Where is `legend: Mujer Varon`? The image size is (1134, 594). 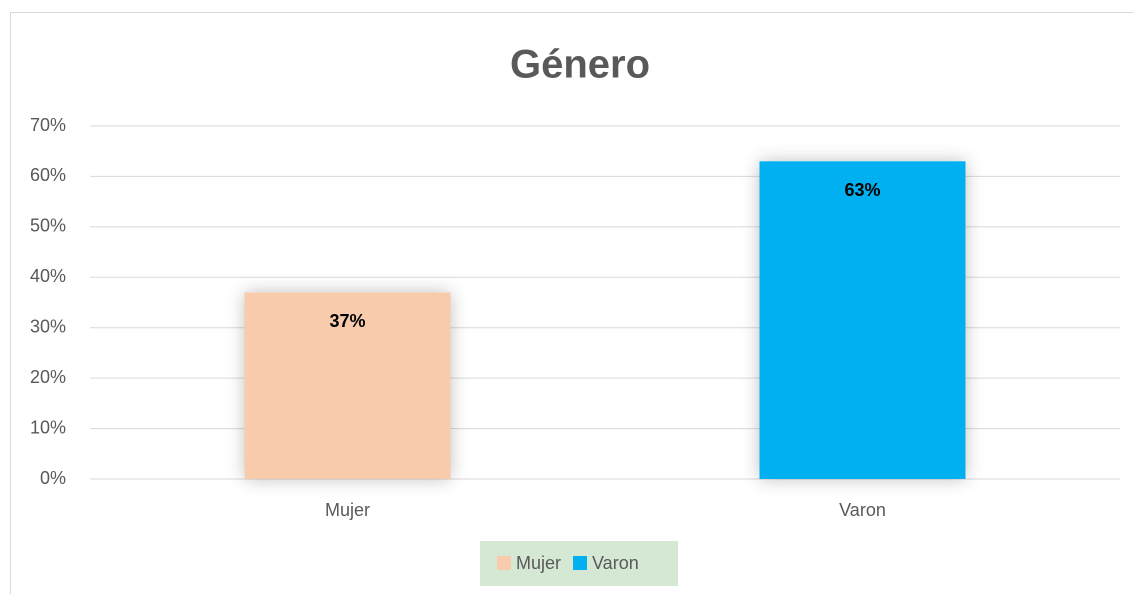 legend: Mujer Varon is located at coordinates (579, 563).